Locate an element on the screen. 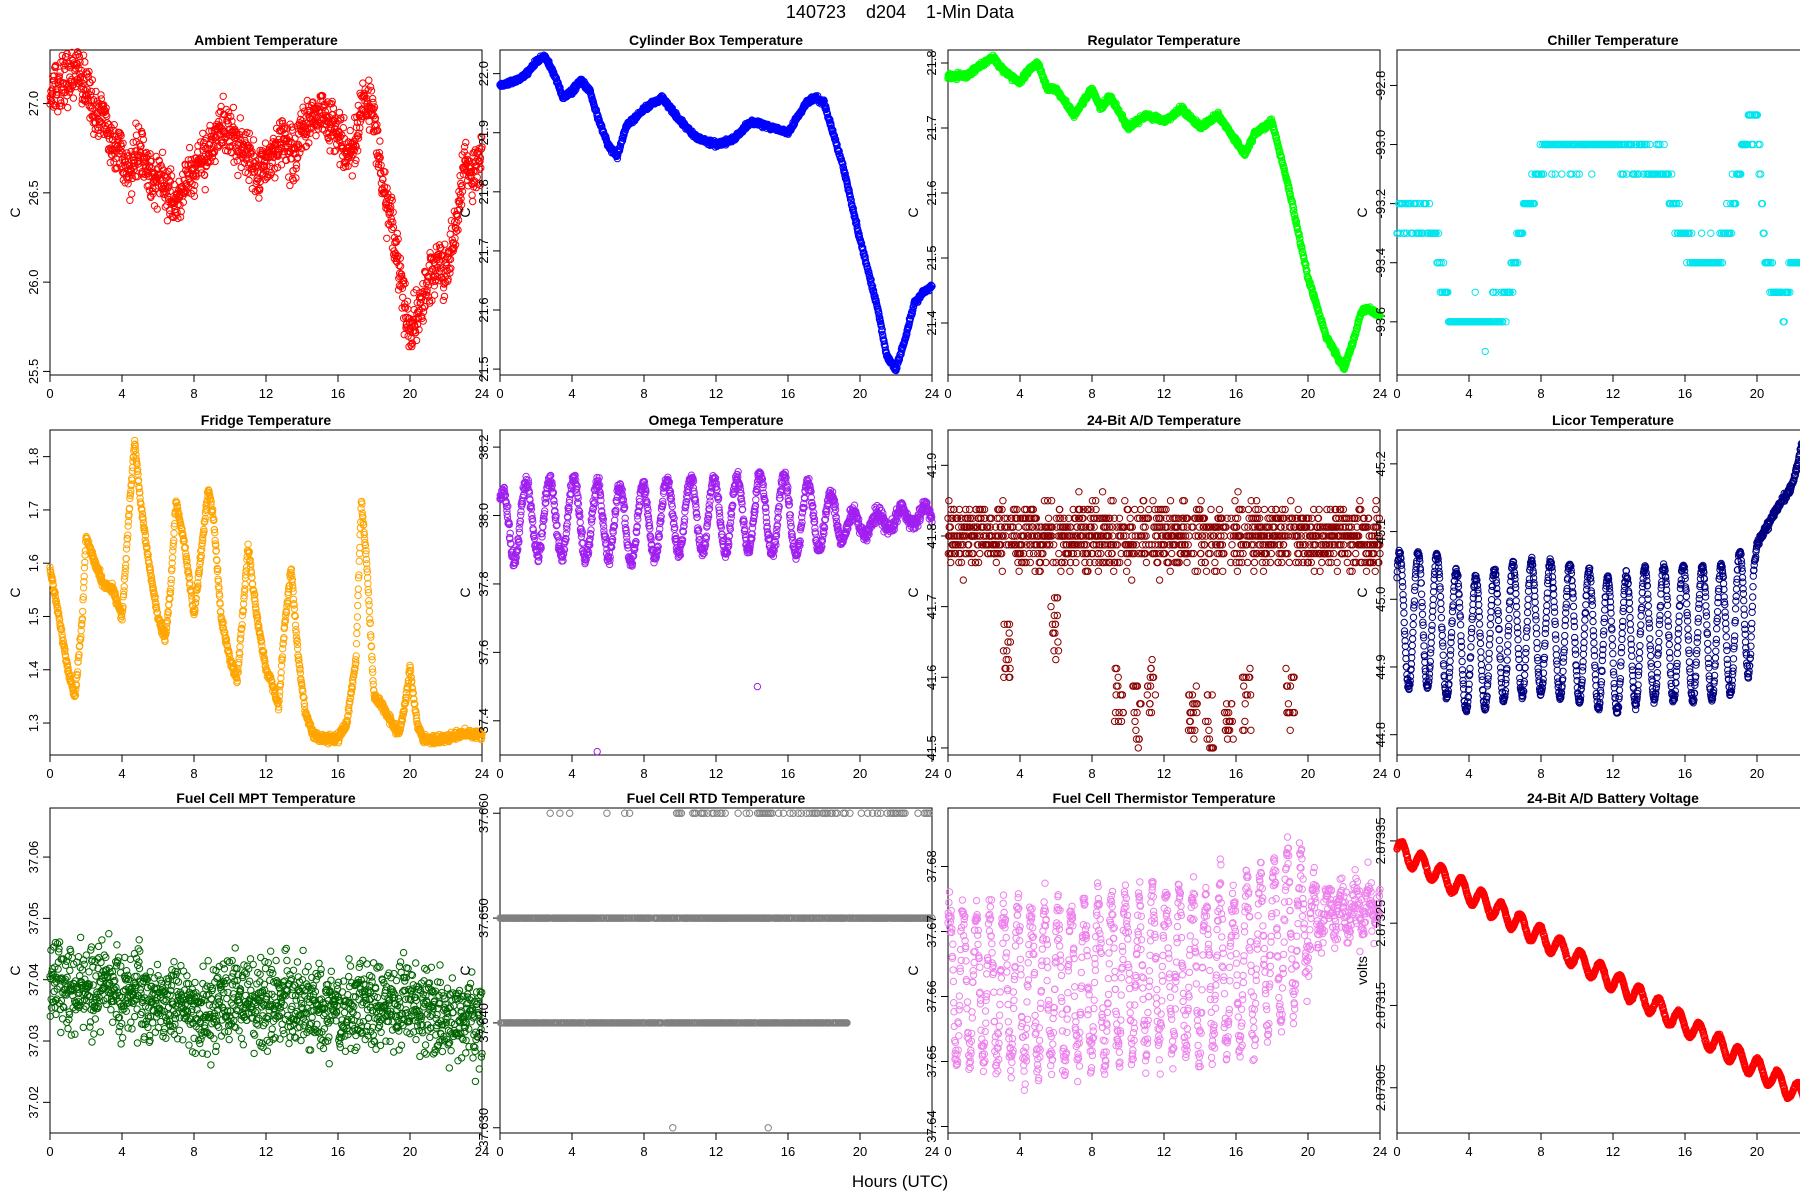  data-series is located at coordinates (266, 199).